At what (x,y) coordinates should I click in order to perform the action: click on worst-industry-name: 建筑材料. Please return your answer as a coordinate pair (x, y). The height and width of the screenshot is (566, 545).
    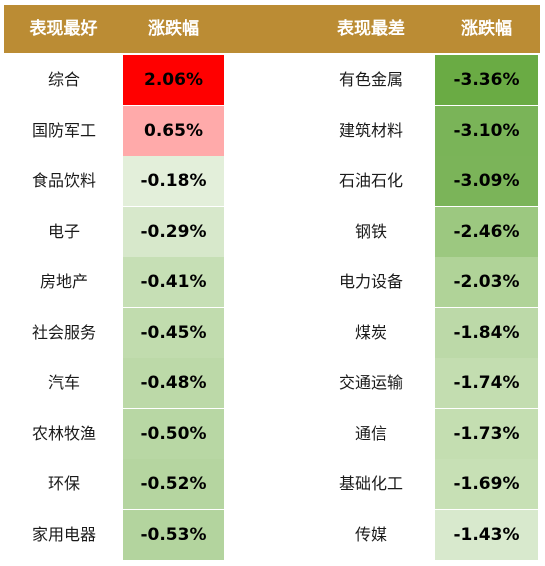
    Looking at the image, I should click on (370, 130).